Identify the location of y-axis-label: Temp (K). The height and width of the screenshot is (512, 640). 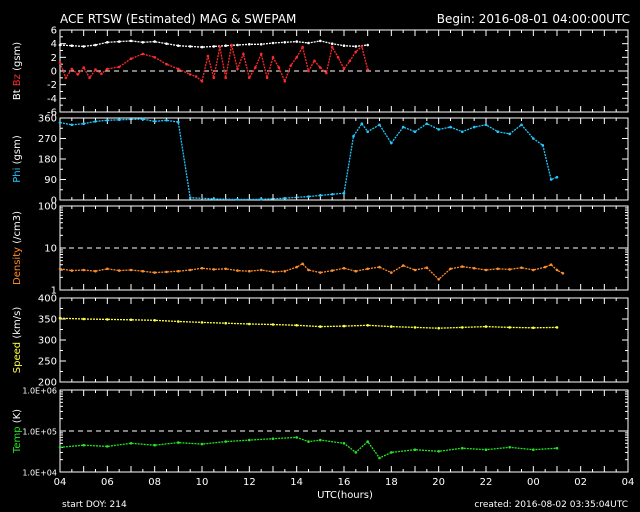
(17, 431).